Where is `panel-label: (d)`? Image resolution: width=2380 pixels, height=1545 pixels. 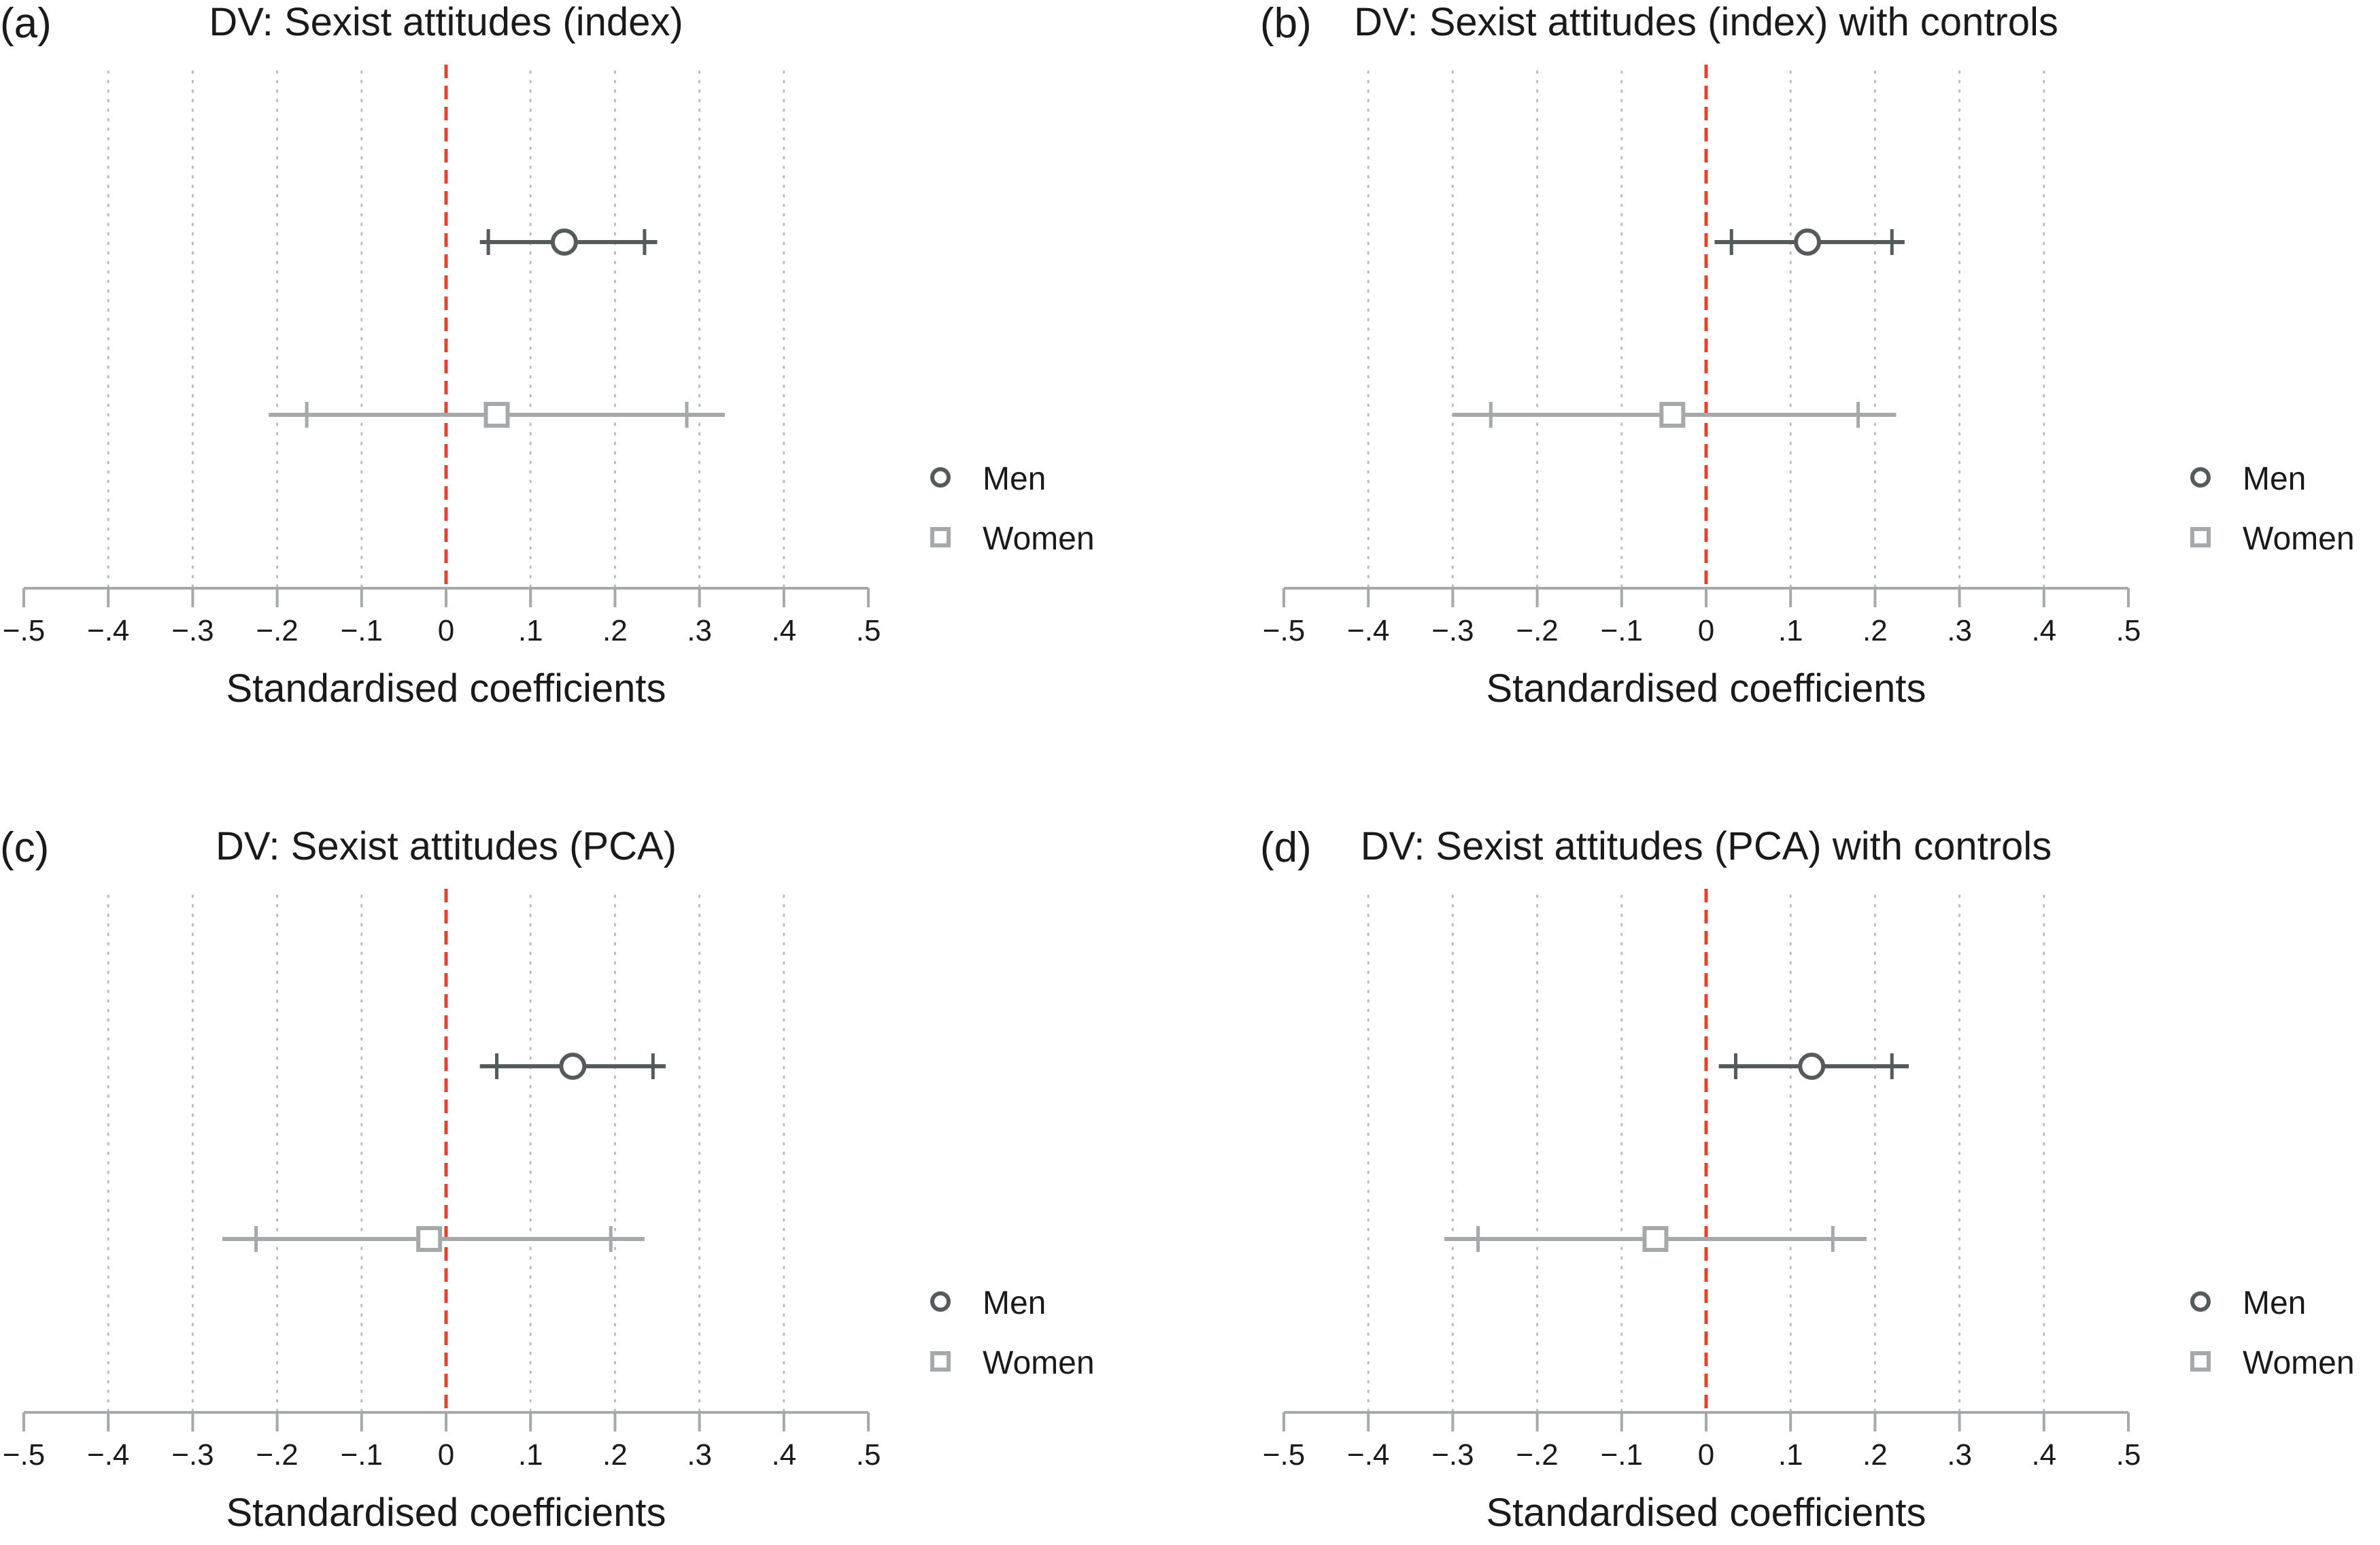 panel-label: (d) is located at coordinates (1286, 848).